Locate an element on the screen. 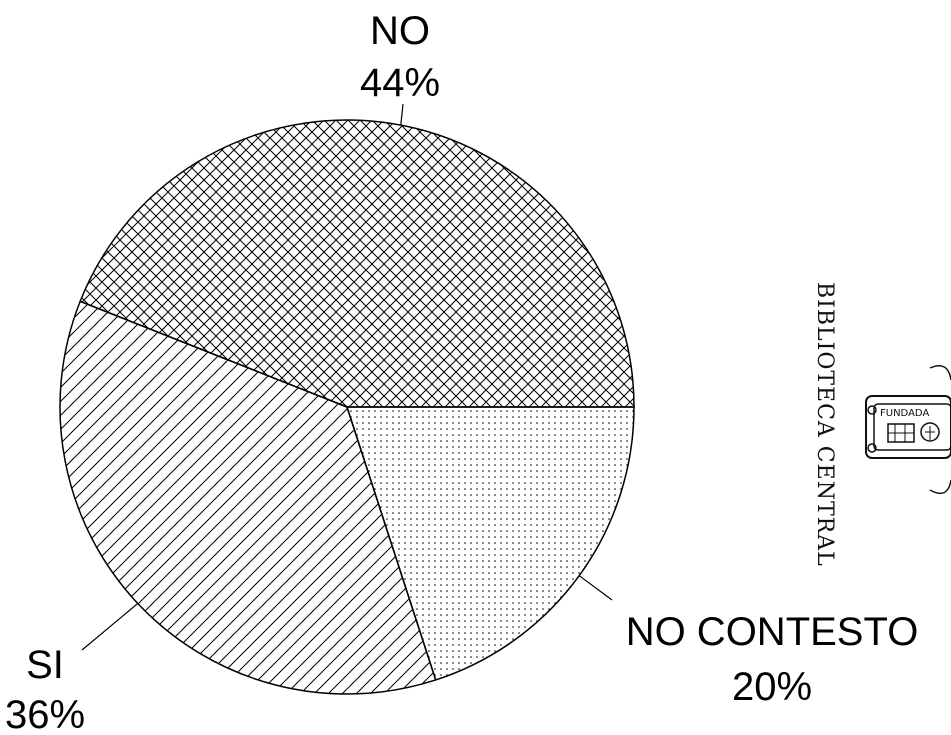 The height and width of the screenshot is (735, 951). seal-text: FUNDADA is located at coordinates (904, 413).